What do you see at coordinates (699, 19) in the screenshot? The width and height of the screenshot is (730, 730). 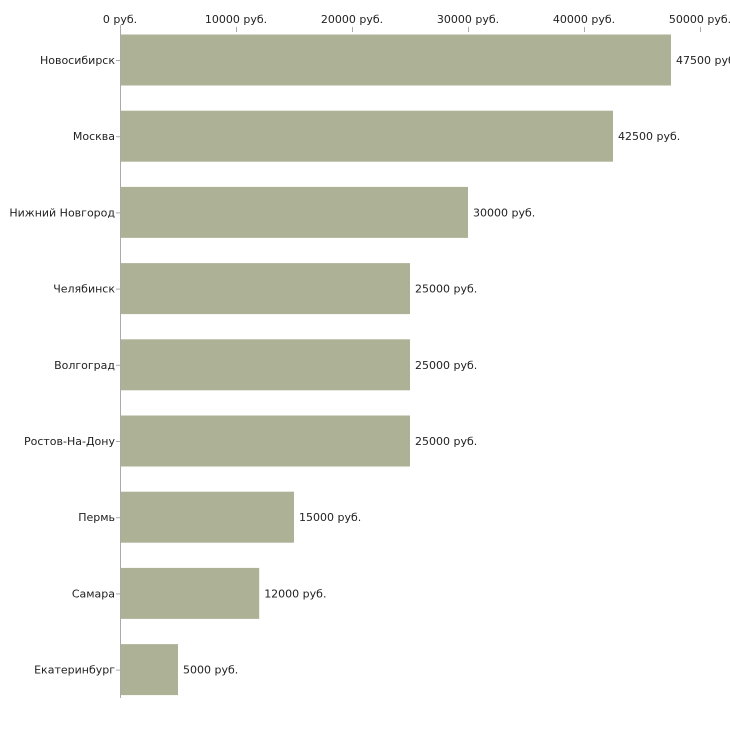 I see `x-tick-label: 50000 руб.` at bounding box center [699, 19].